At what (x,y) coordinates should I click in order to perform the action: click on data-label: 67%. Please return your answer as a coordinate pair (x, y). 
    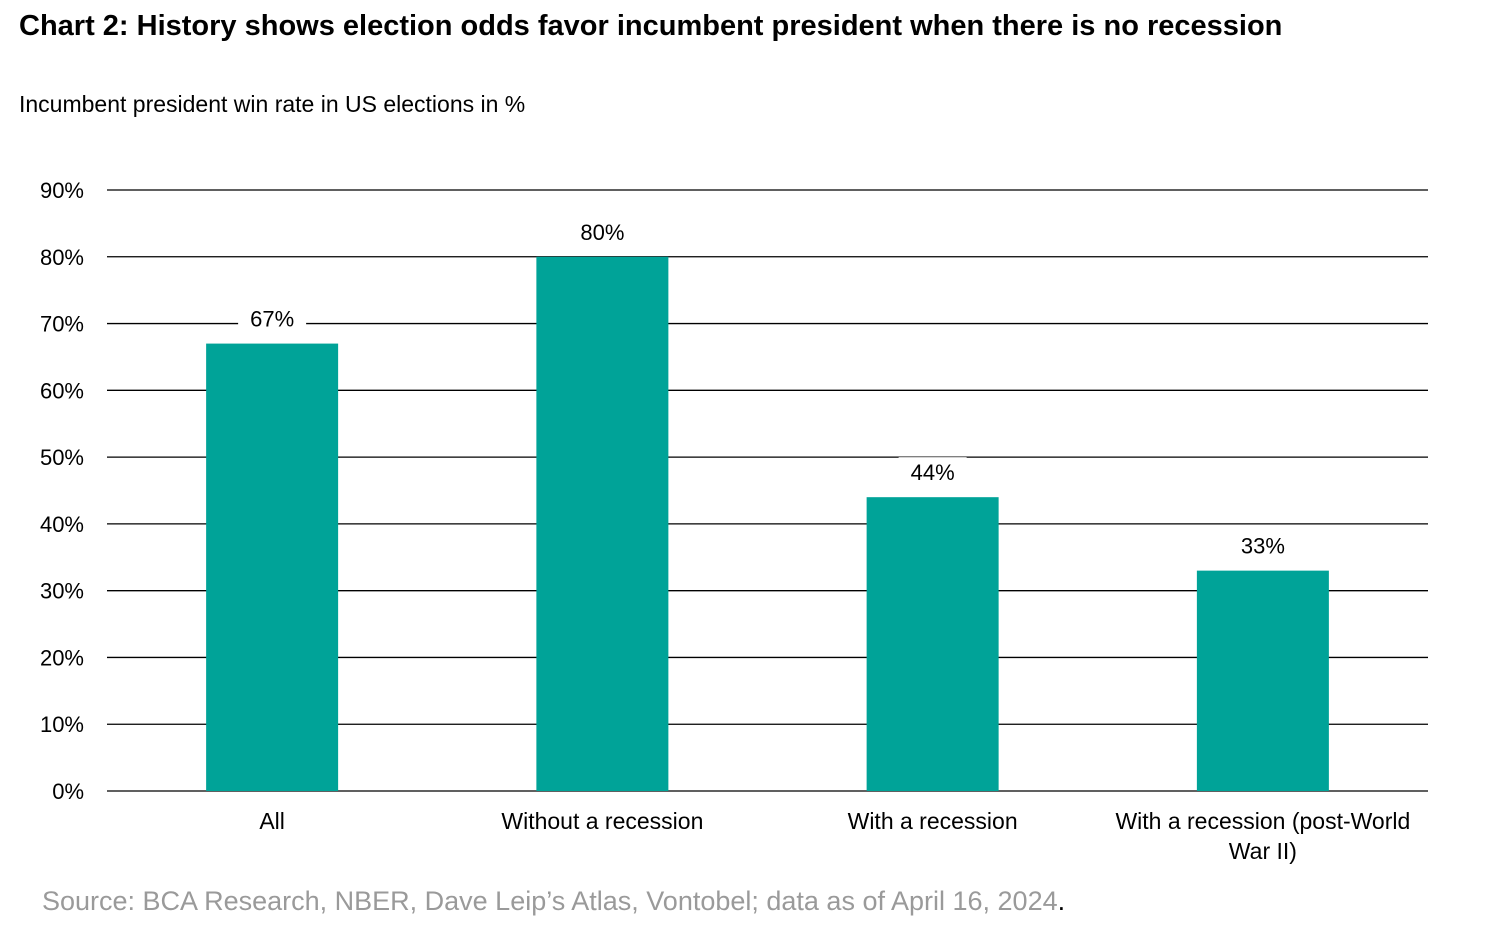
    Looking at the image, I should click on (272, 319).